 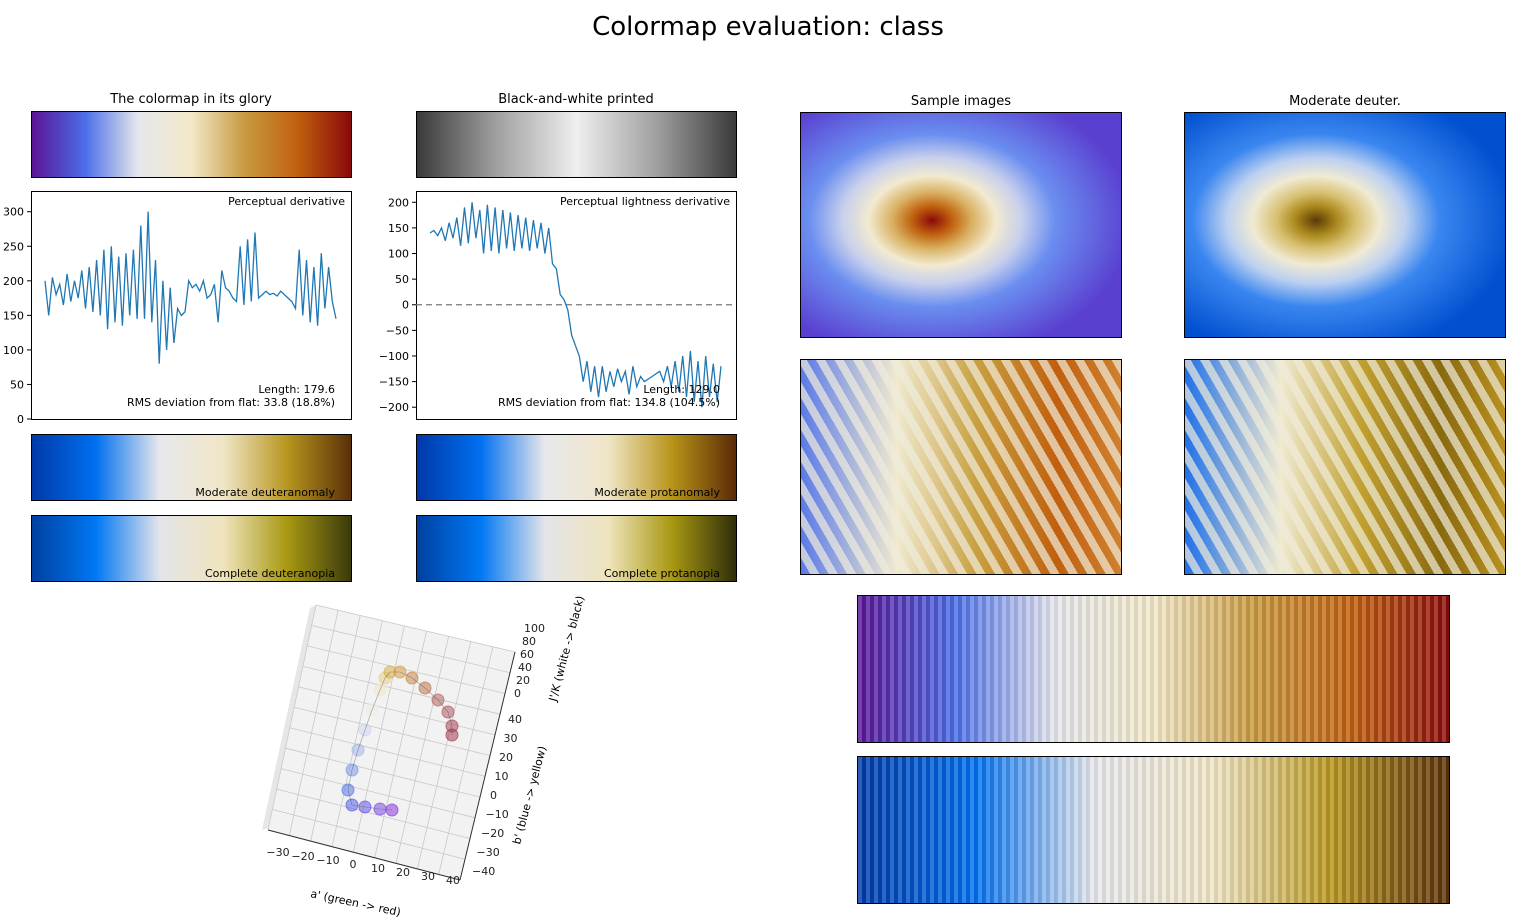 I want to click on deuteranopia-label: Complete deuteranopia, so click(x=269, y=573).